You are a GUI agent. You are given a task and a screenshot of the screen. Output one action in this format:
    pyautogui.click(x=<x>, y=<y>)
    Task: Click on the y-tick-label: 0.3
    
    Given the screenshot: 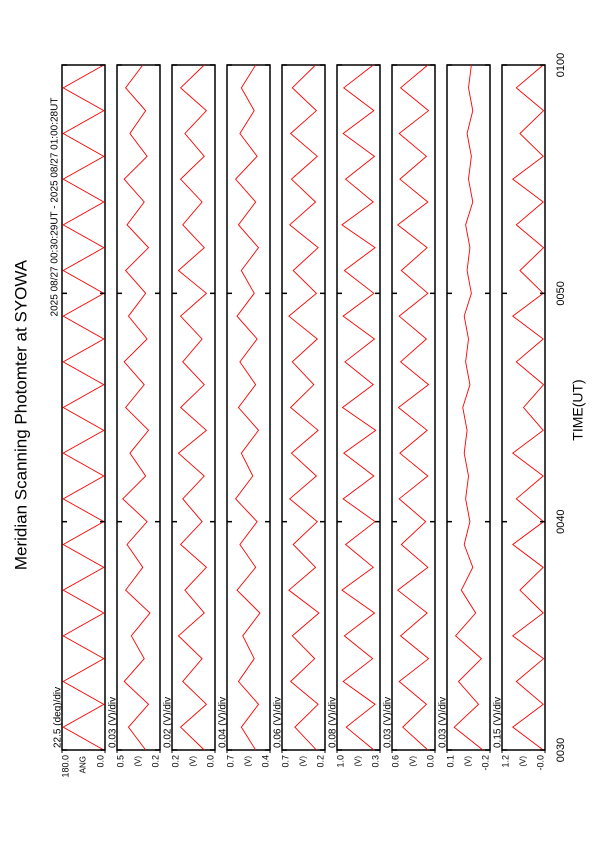 What is the action you would take?
    pyautogui.click(x=375, y=761)
    